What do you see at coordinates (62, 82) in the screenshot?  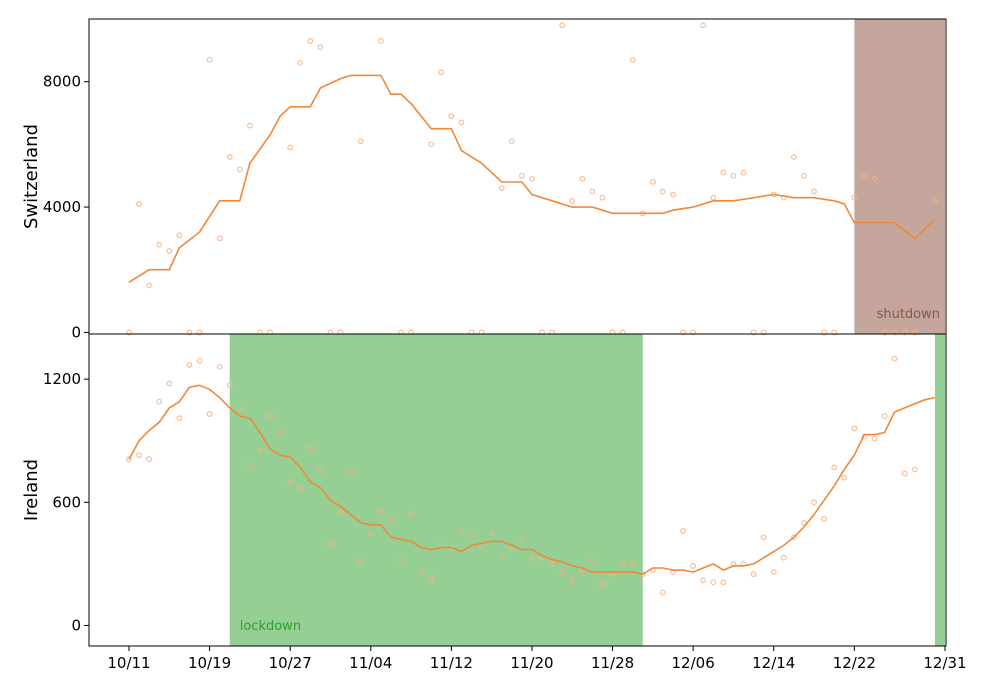 I see `y-tick-label: 8000` at bounding box center [62, 82].